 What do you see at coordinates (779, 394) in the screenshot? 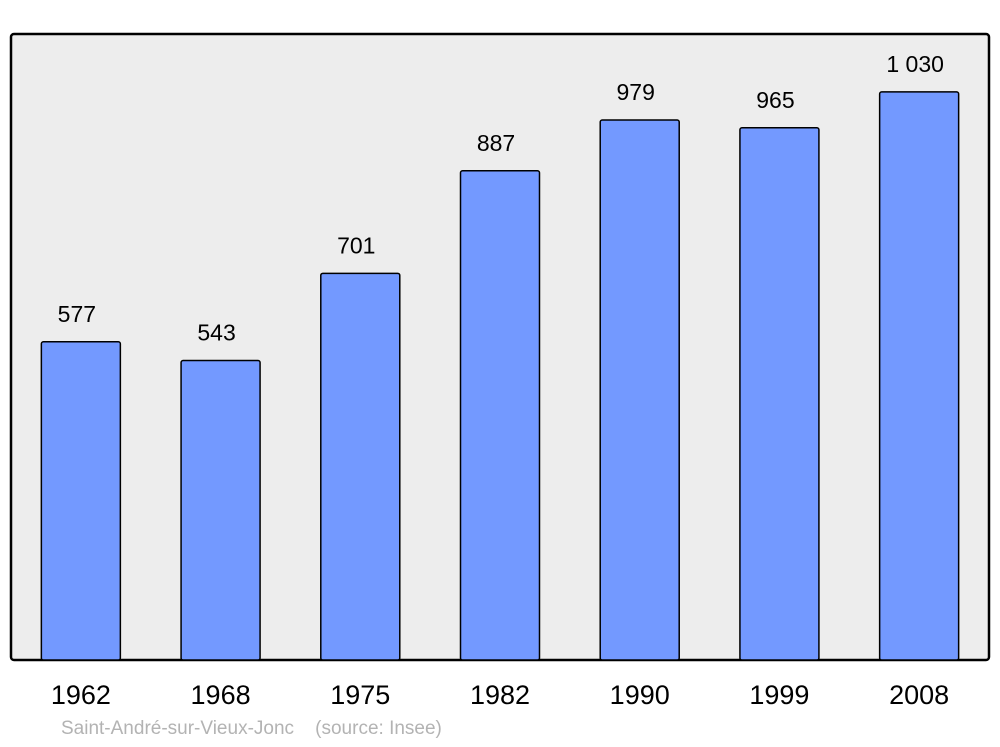
I see `bar-1999` at bounding box center [779, 394].